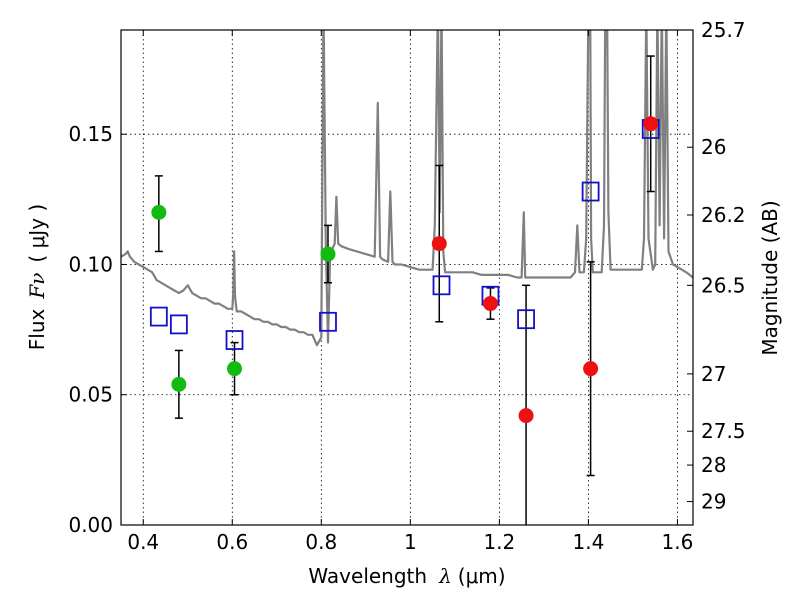  What do you see at coordinates (90, 134) in the screenshot?
I see `y-tick-label: 0.15` at bounding box center [90, 134].